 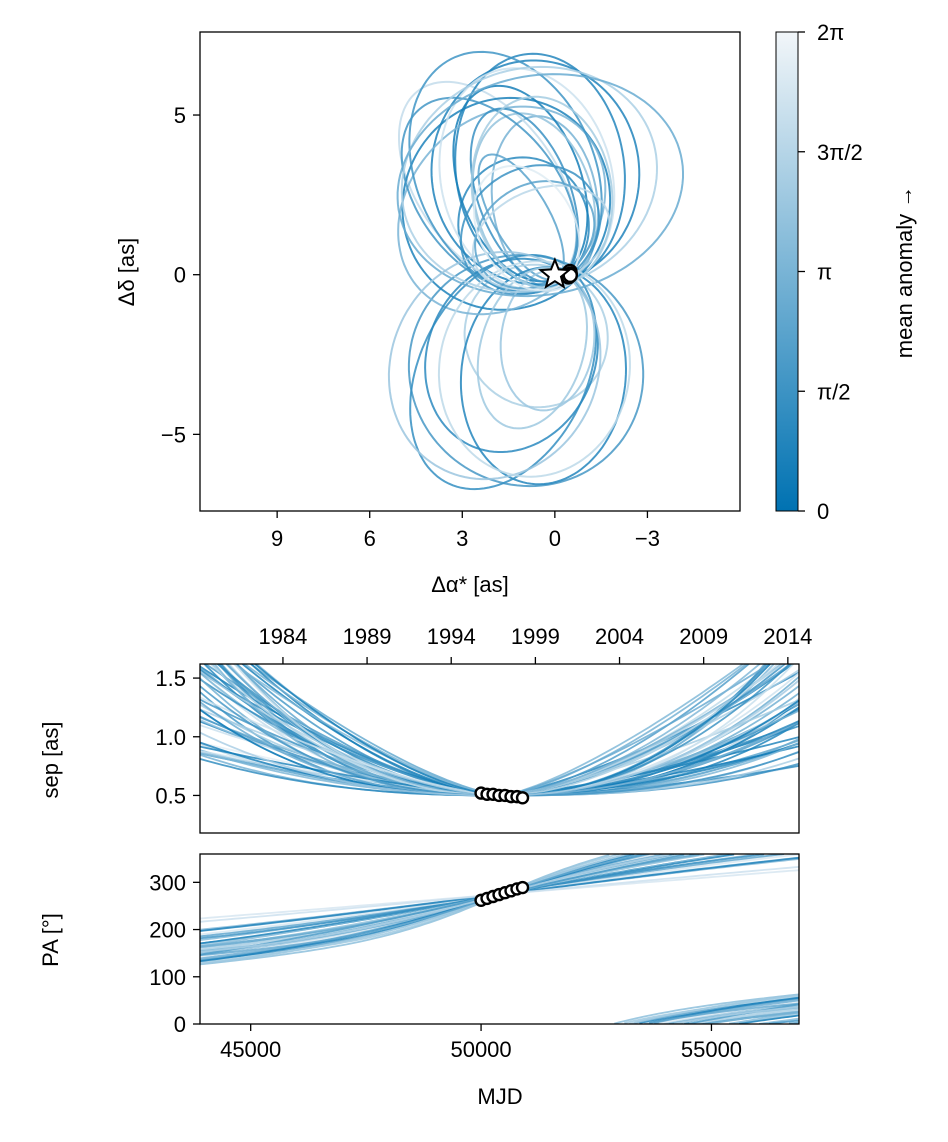 I want to click on x-tick-label: −3, so click(x=647, y=538).